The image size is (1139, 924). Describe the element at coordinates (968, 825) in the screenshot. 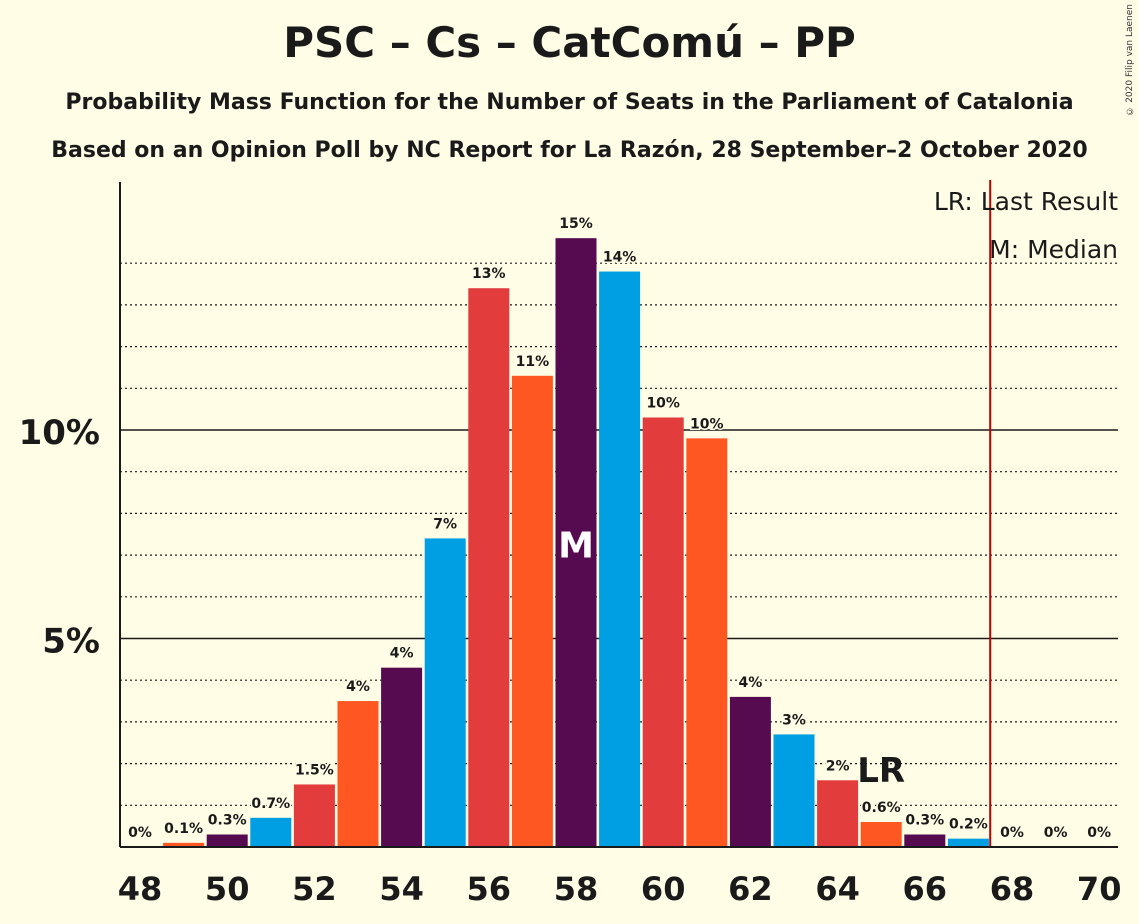

I see `bar-data-label: 0.2%` at that location.